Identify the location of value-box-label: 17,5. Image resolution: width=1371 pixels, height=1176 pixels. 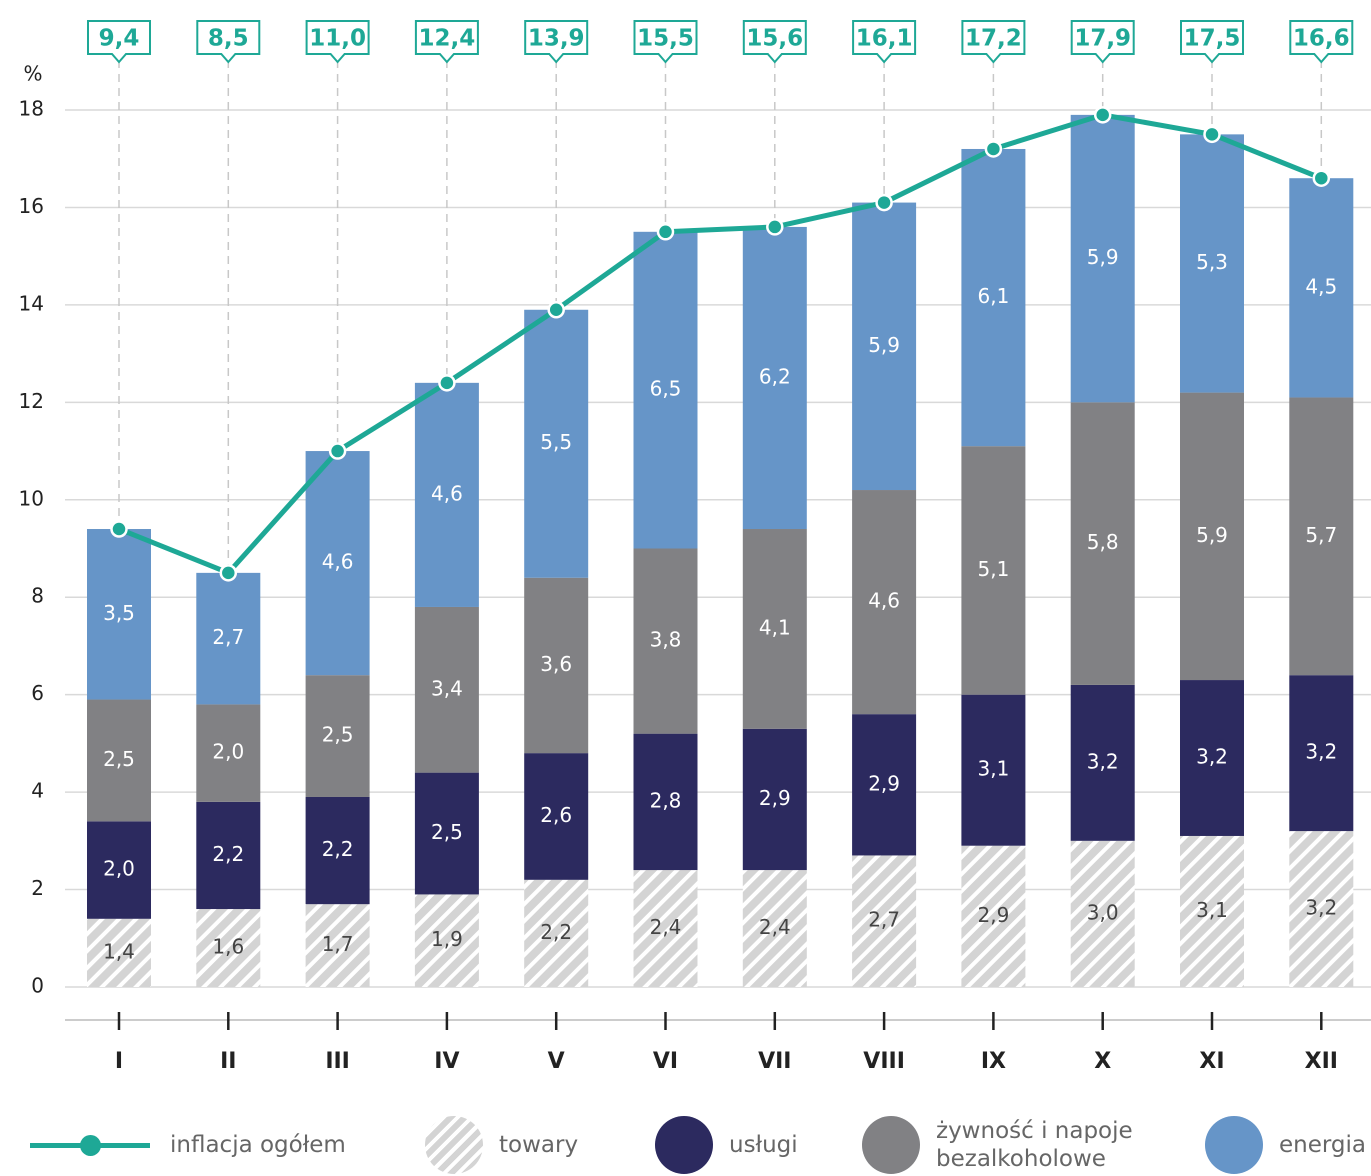
(1212, 39).